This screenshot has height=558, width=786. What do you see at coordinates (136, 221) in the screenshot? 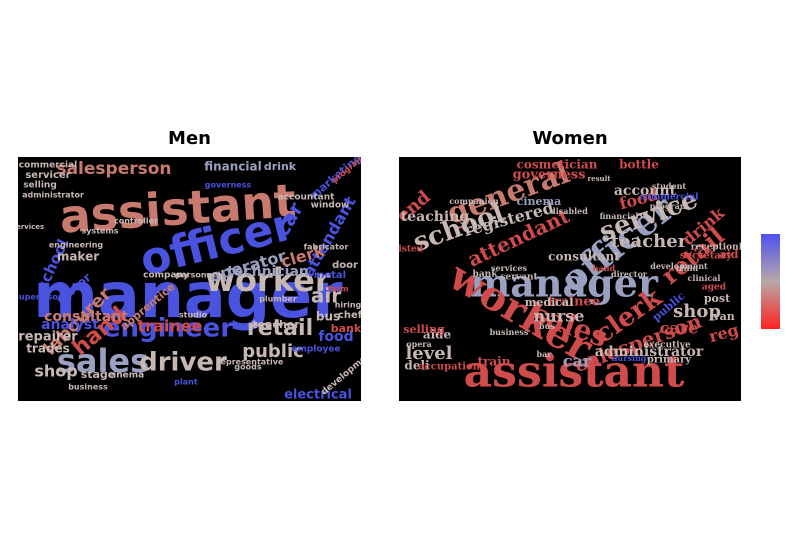
I see `men-word-controller: controller` at bounding box center [136, 221].